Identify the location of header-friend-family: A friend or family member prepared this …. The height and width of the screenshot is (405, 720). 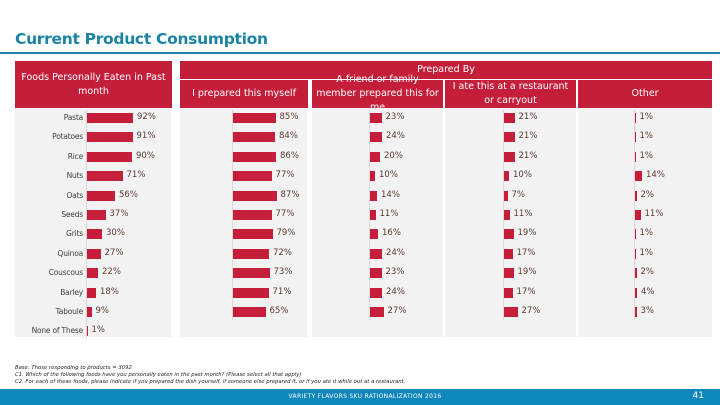
(377, 93).